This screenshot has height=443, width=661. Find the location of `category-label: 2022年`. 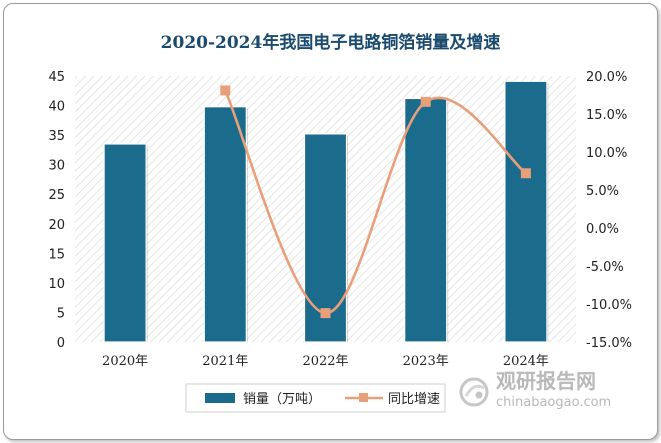

category-label: 2022年 is located at coordinates (325, 361).